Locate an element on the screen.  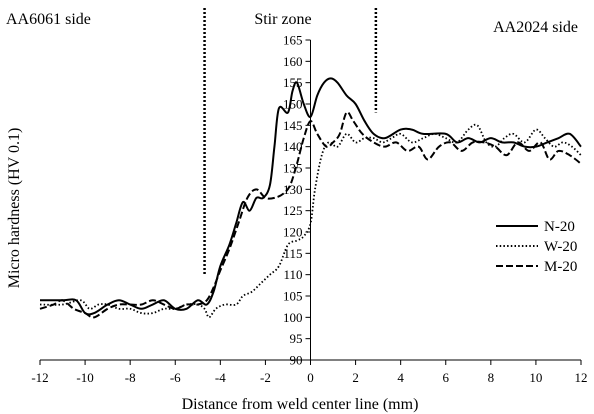
y-tick-label: 125 is located at coordinates (293, 210).